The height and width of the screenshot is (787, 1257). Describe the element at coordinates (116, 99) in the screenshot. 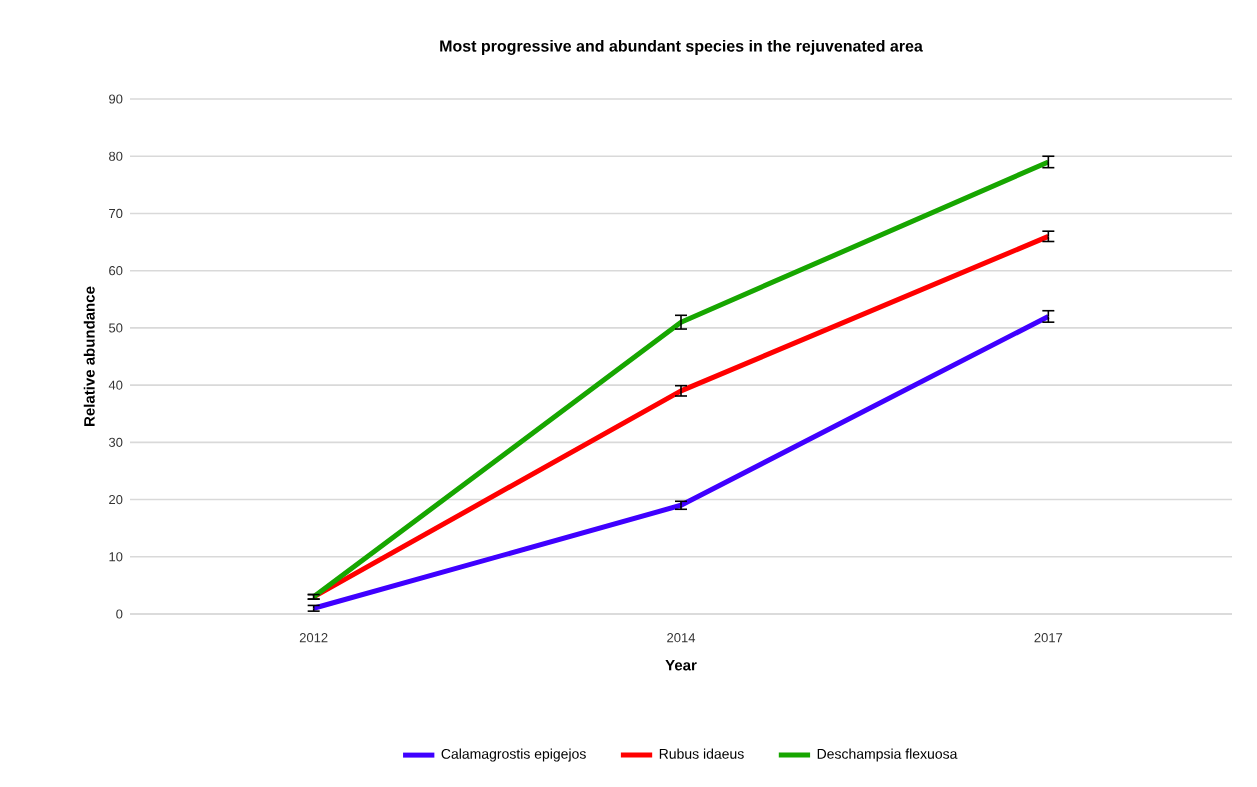

I see `y-tick-label: 90` at that location.